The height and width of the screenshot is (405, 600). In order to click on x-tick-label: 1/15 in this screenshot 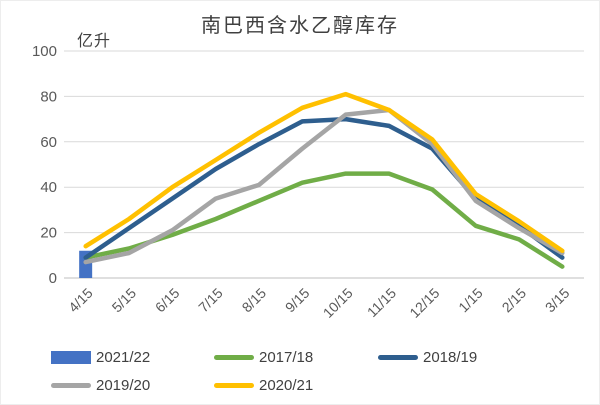, I will do `click(470, 300)`.